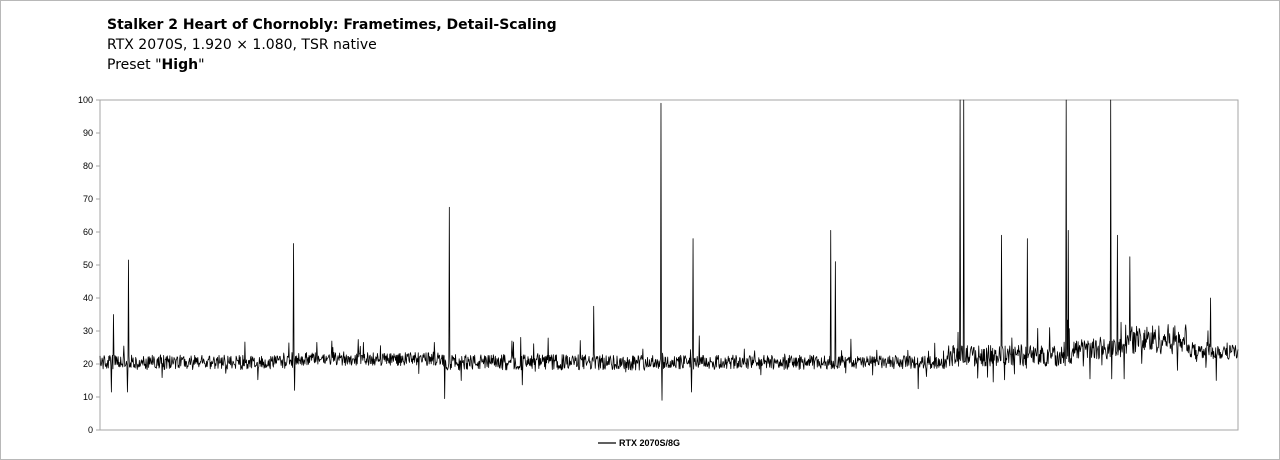 This screenshot has height=460, width=1280. I want to click on y-tick-label: 10, so click(88, 397).